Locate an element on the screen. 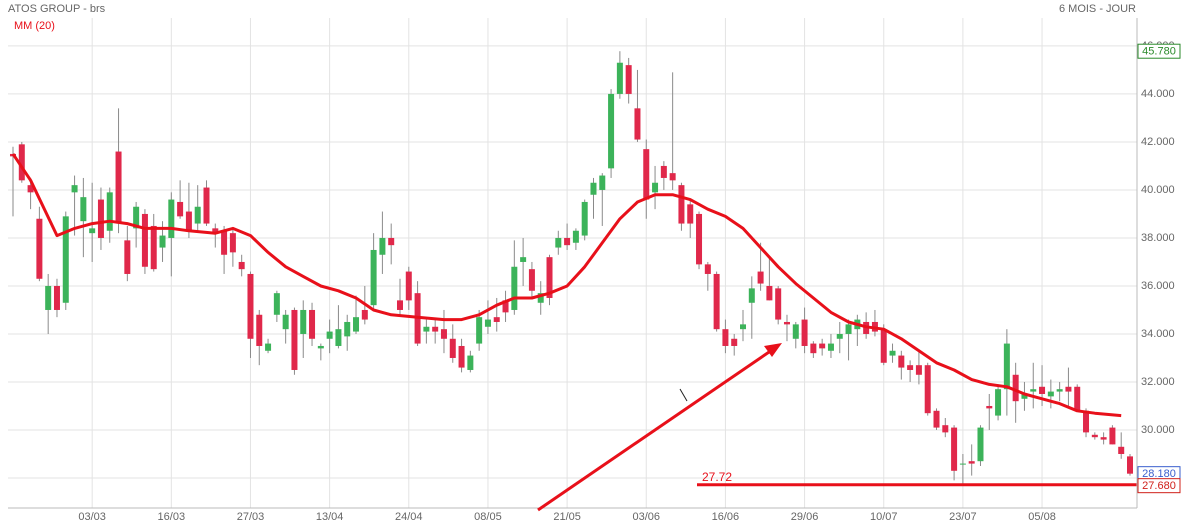 This screenshot has height=526, width=1182. x-tick-label: 16/06 is located at coordinates (726, 517).